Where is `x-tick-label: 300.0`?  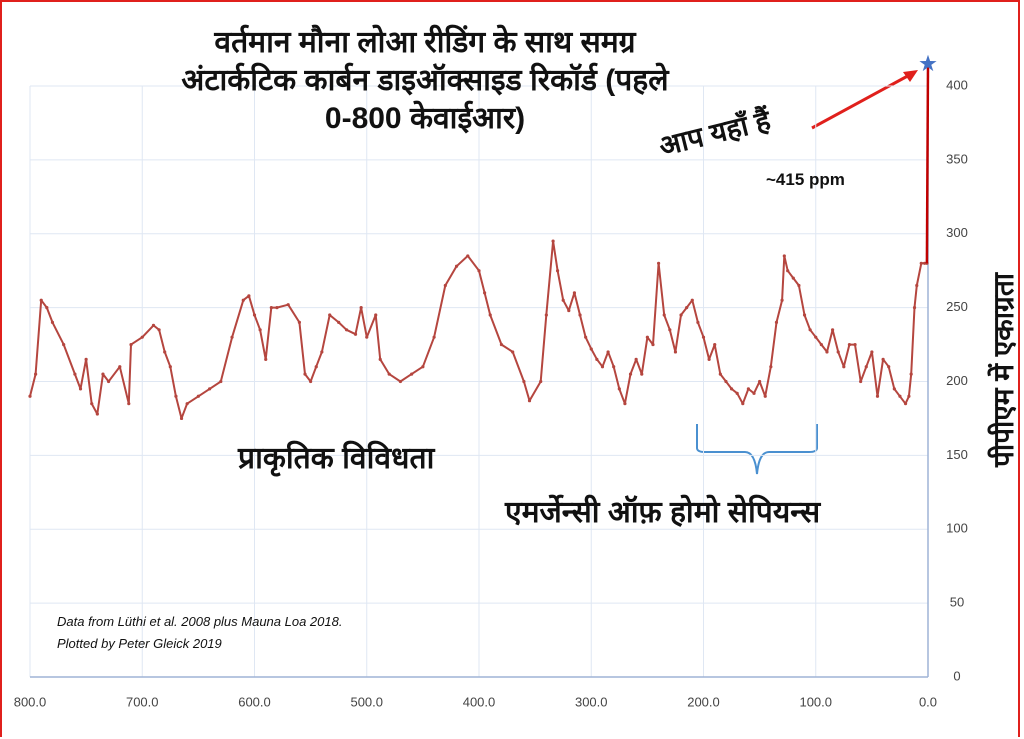
x-tick-label: 300.0 is located at coordinates (591, 701).